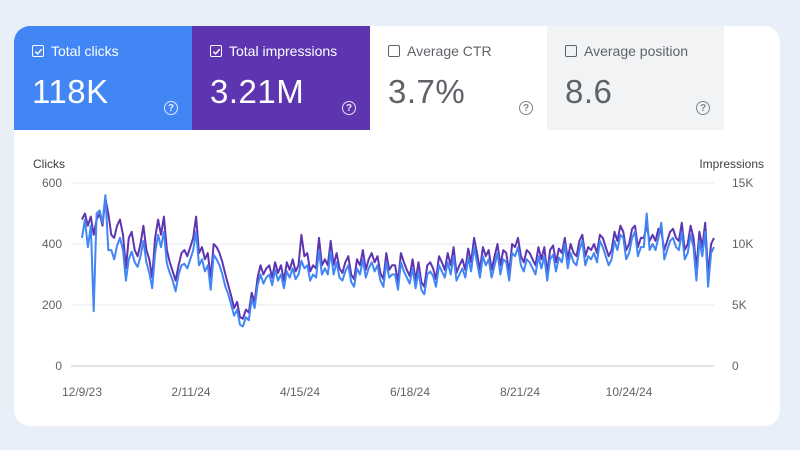 The image size is (800, 450). Describe the element at coordinates (70, 91) in the screenshot. I see `metric-value: 118K` at that location.